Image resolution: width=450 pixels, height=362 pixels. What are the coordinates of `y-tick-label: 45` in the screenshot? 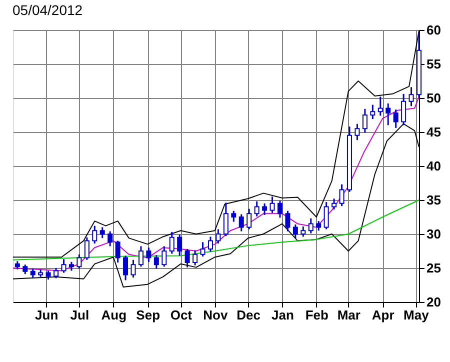 It's located at (433, 132).